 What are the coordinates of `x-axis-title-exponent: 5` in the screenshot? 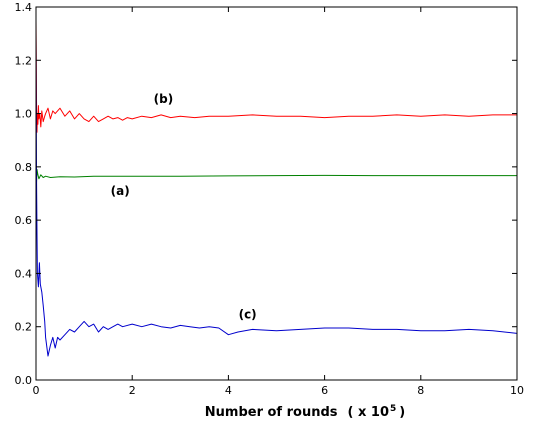 It's located at (393, 409).